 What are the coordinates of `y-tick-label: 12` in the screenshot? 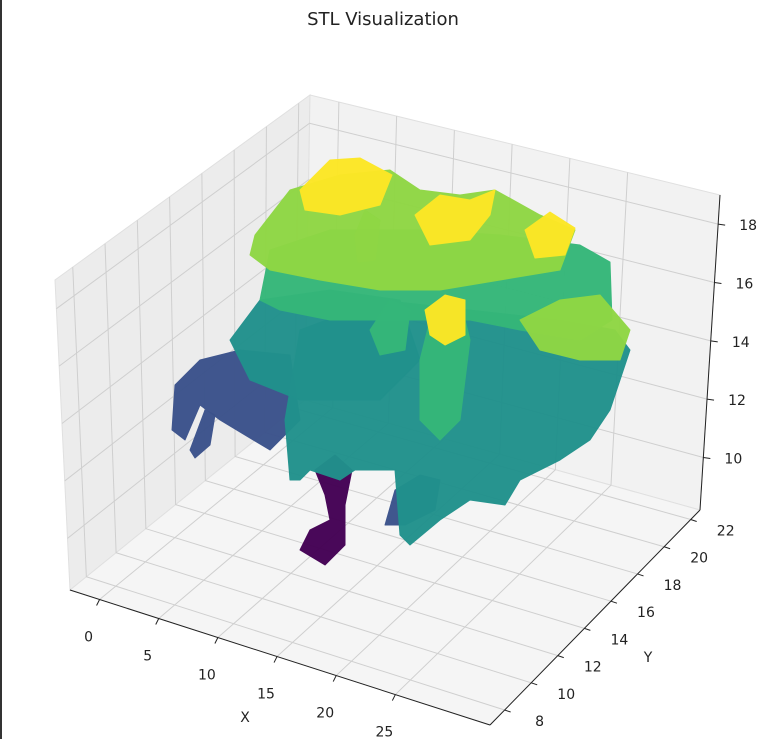 It's located at (593, 668).